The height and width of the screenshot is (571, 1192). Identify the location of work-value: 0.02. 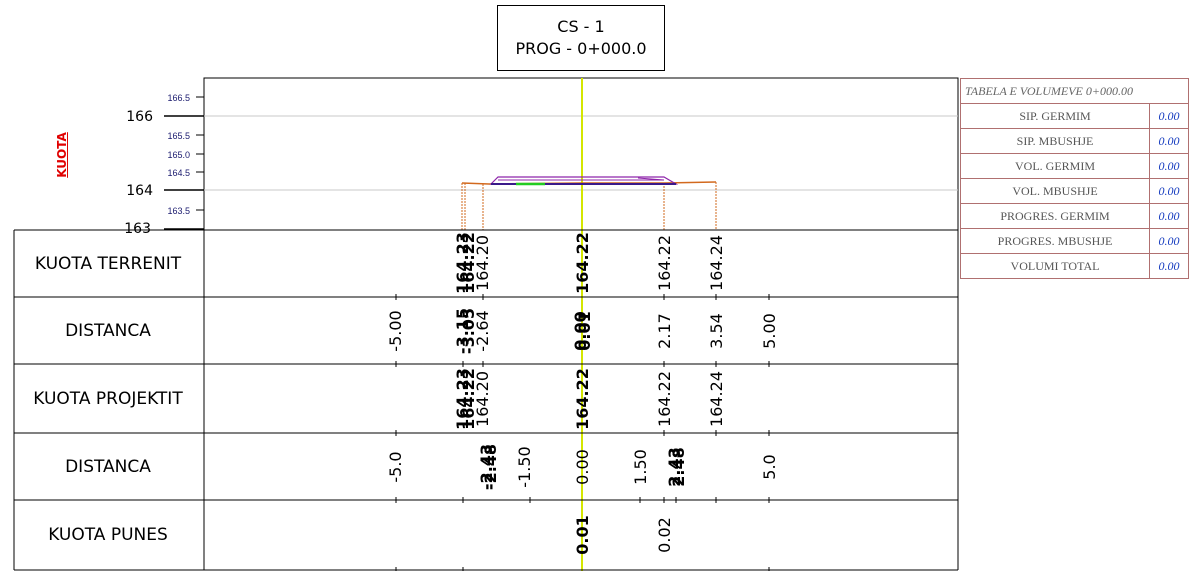
(664, 535).